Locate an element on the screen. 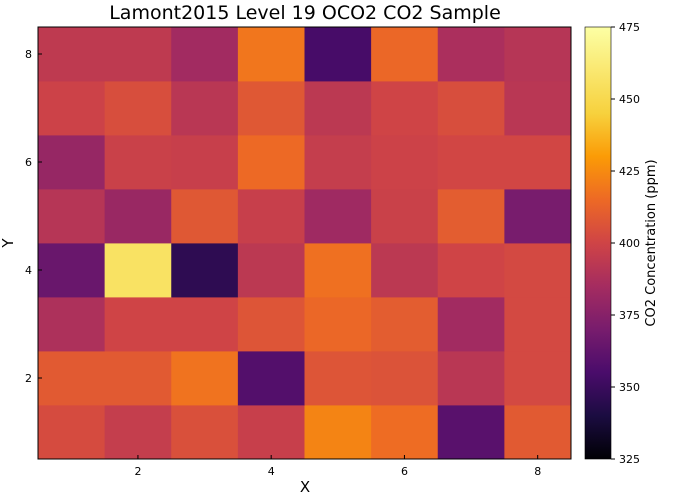 The image size is (700, 500). x-axis-ticks: 2 4 6 8 is located at coordinates (337, 466).